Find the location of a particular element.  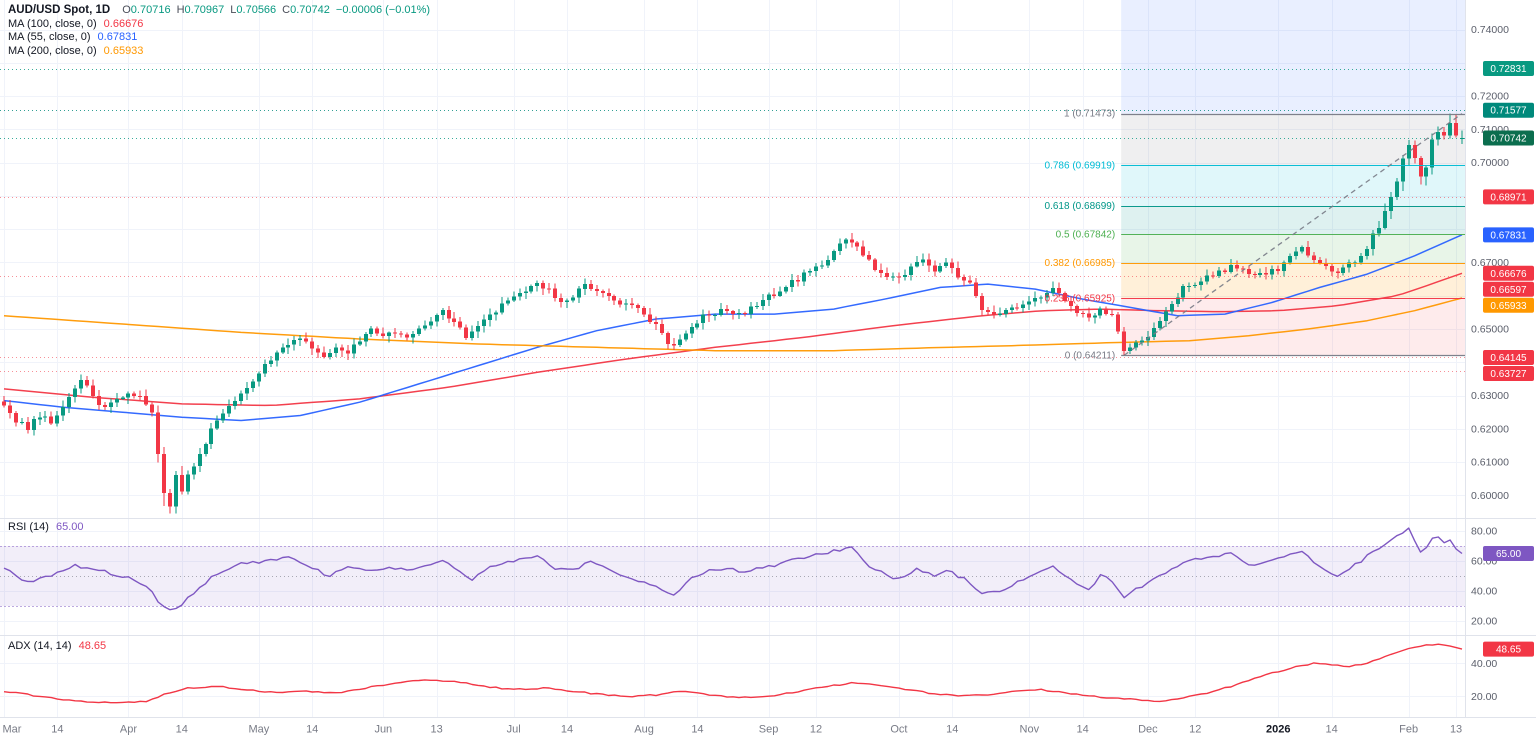

price-label-text: 0.71577 is located at coordinates (1508, 111).